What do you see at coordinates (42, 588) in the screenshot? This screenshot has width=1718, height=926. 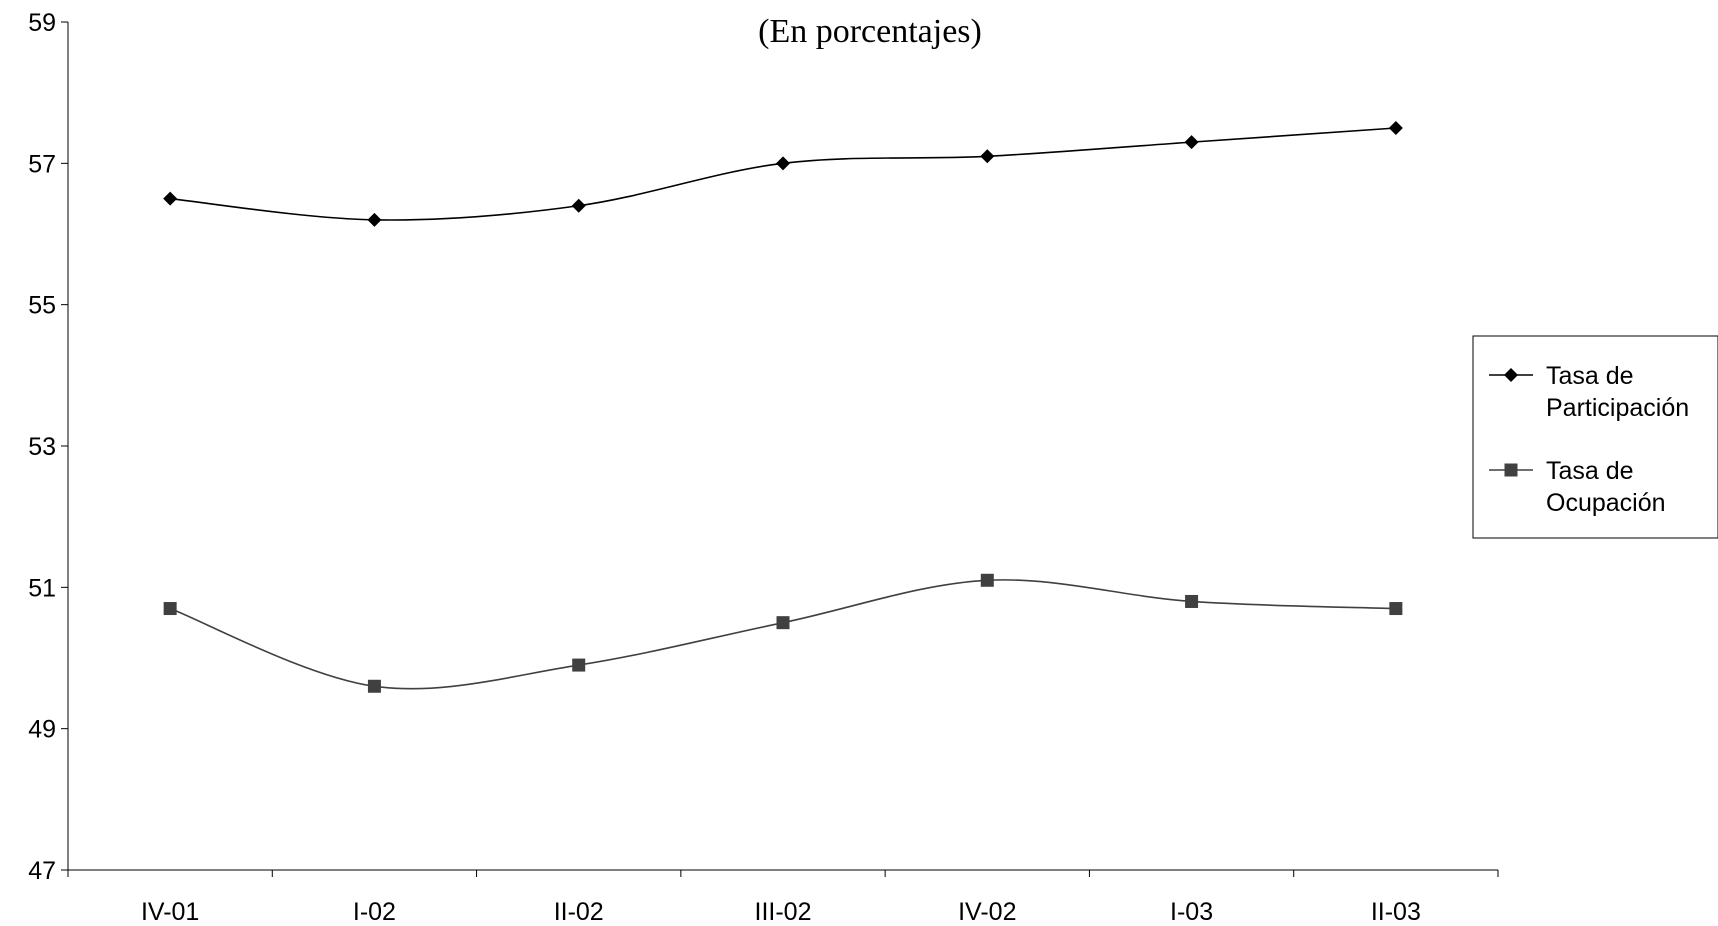 I see `y-tick-label: 51` at bounding box center [42, 588].